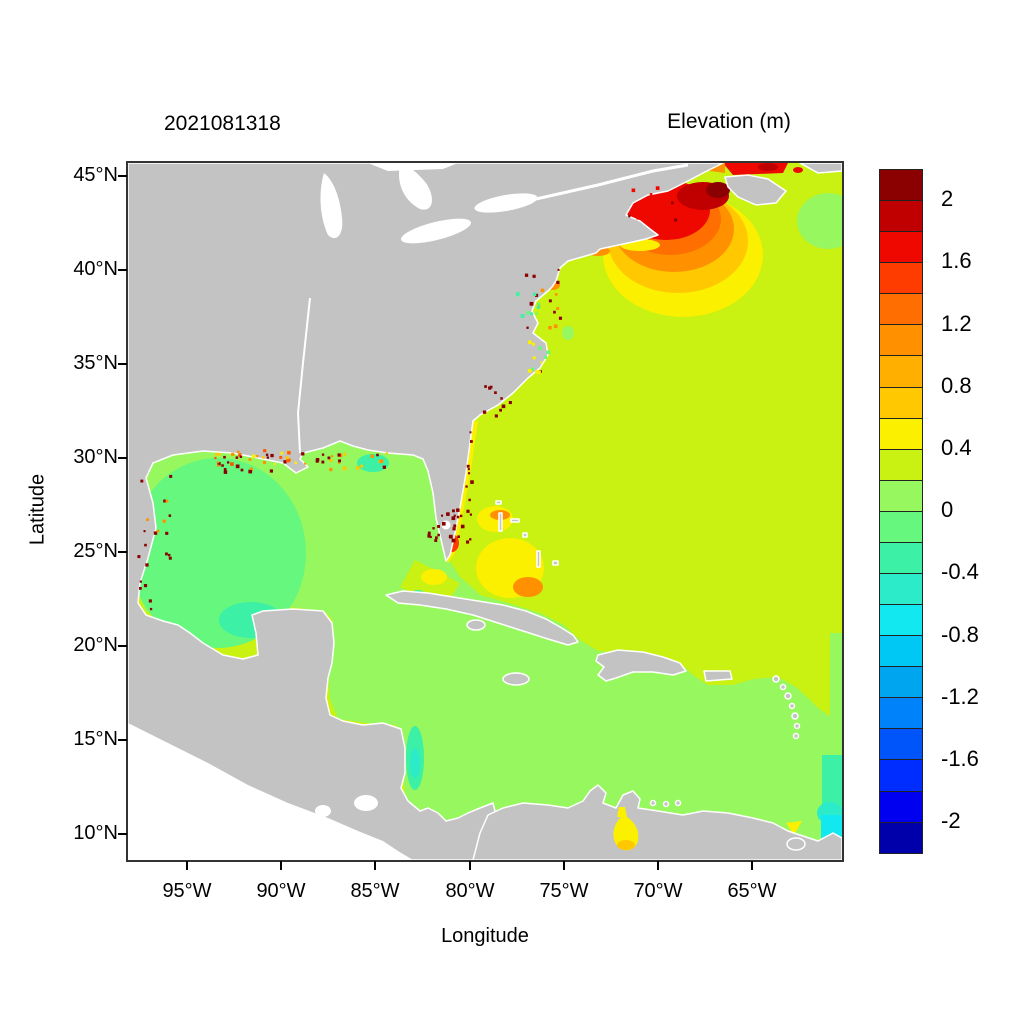 The width and height of the screenshot is (1024, 1024). What do you see at coordinates (485, 936) in the screenshot?
I see `x-axis-title: Longitude` at bounding box center [485, 936].